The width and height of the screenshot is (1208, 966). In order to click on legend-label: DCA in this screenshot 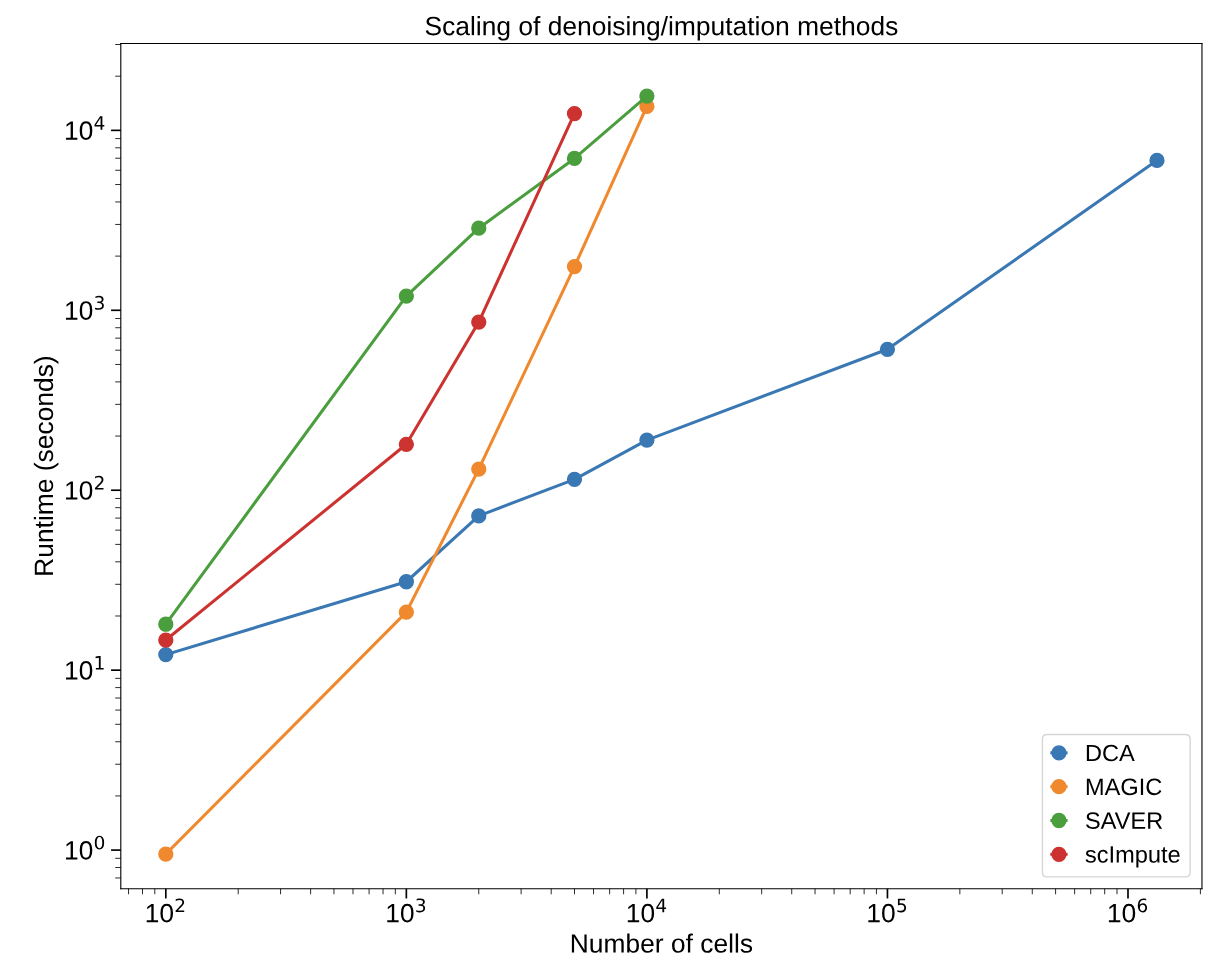, I will do `click(1110, 753)`.